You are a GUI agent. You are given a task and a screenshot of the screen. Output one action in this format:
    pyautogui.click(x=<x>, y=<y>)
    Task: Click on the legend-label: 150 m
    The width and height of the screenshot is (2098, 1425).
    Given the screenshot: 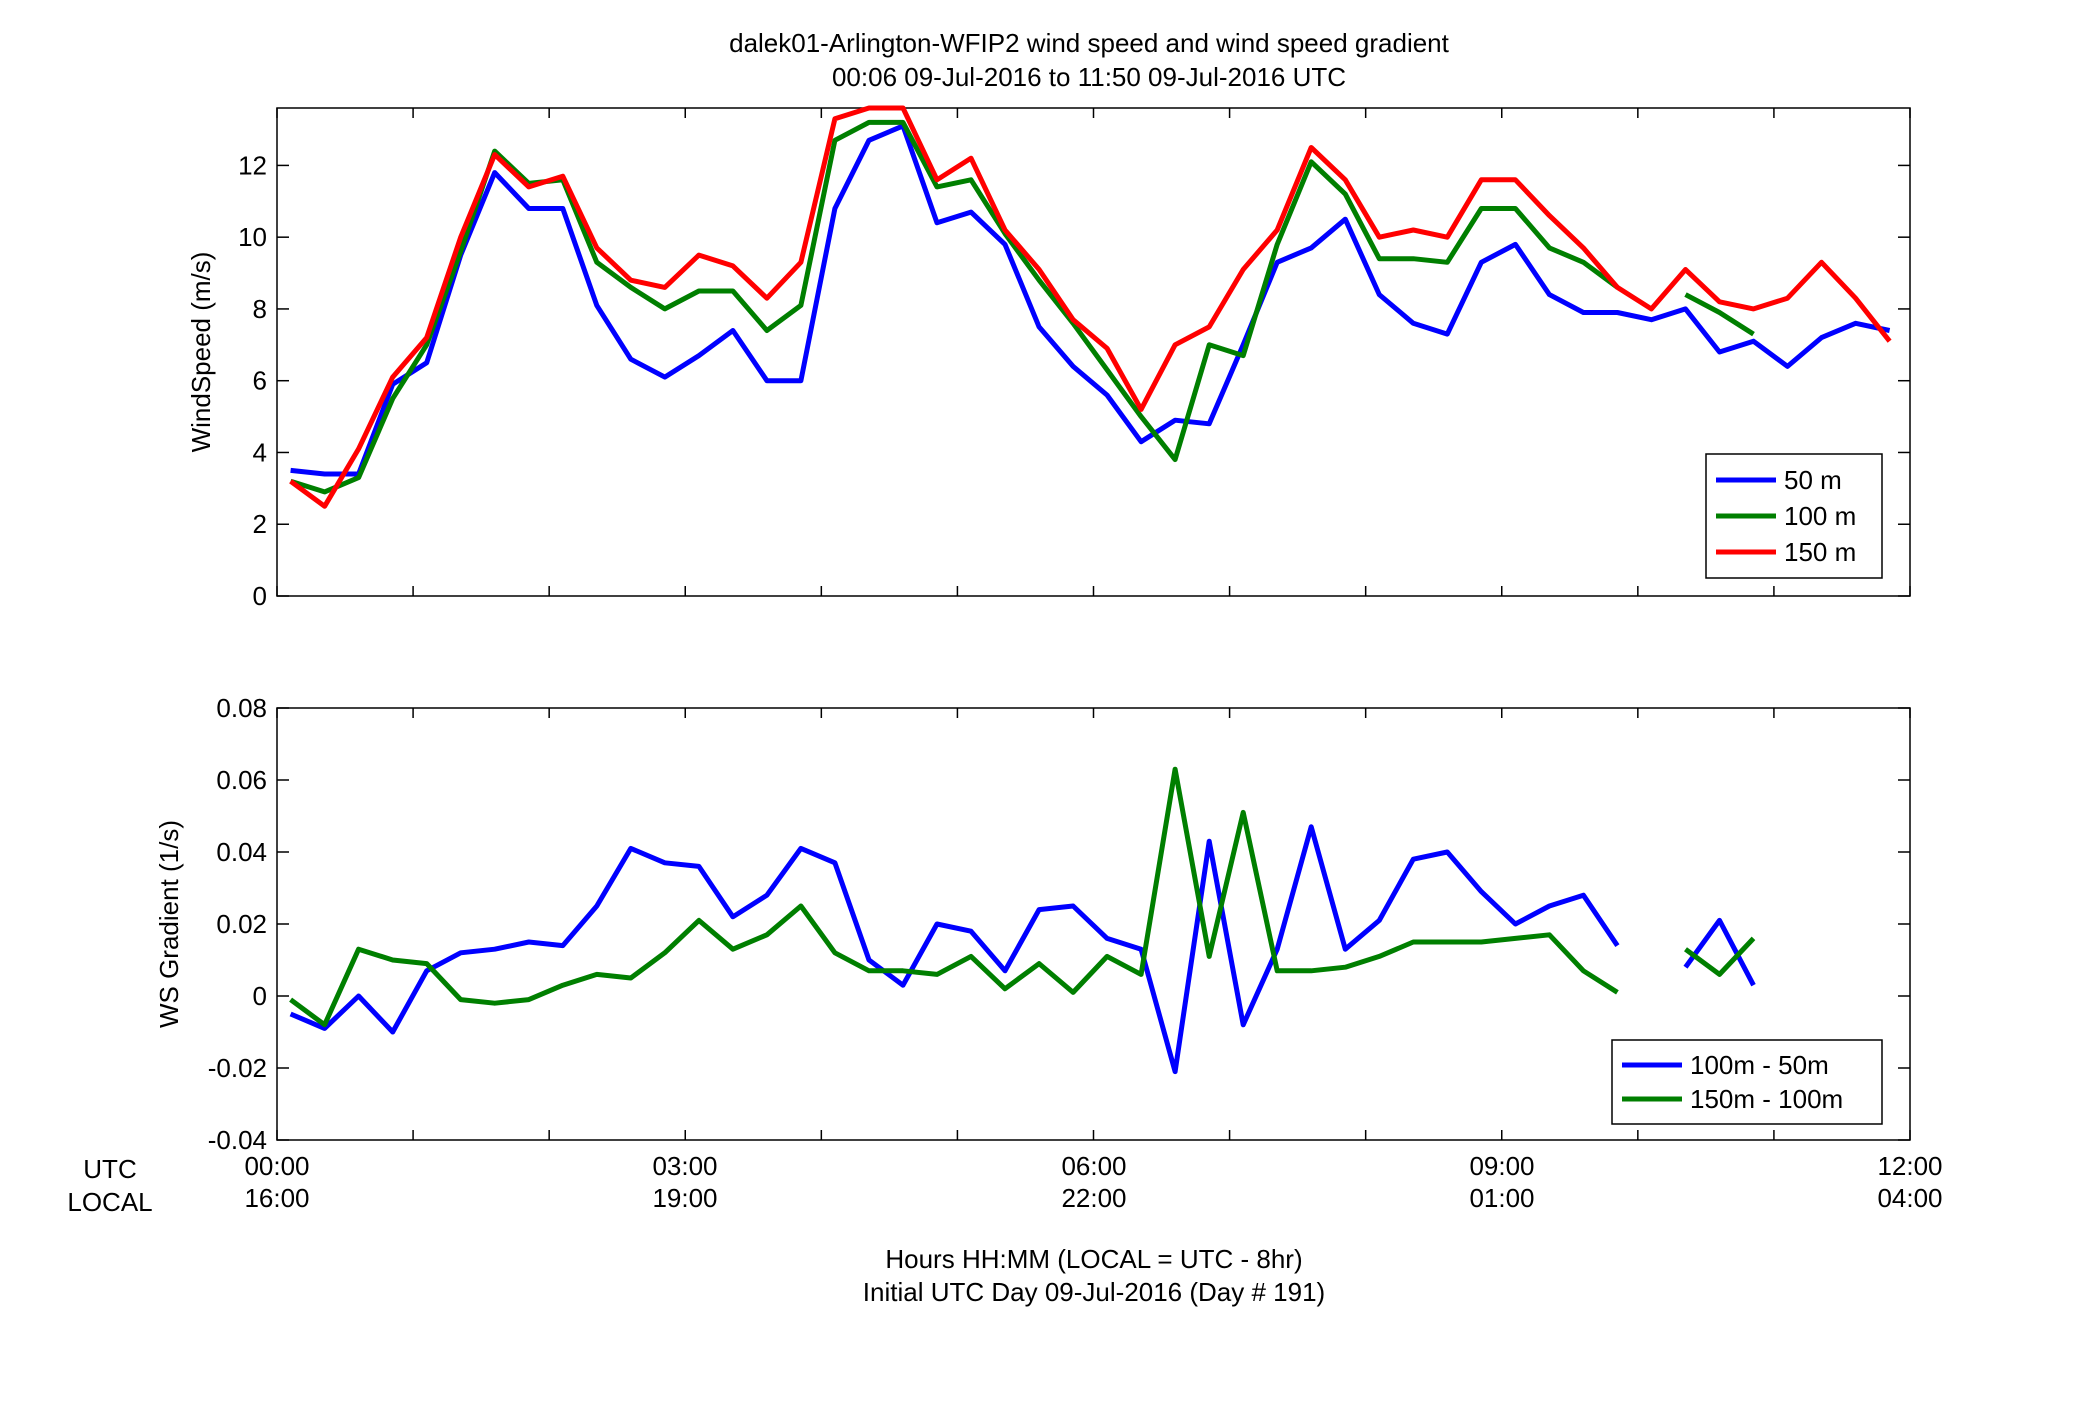 What is the action you would take?
    pyautogui.click(x=1820, y=552)
    